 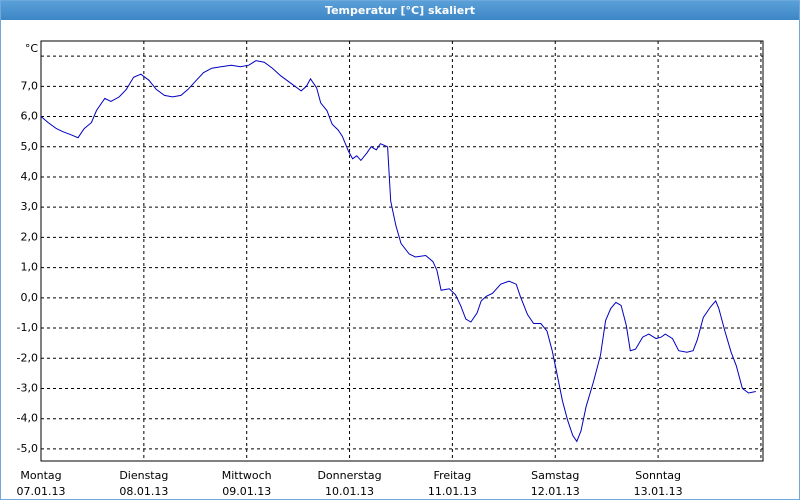 I want to click on y-tick-label: 3,0, so click(x=30, y=206).